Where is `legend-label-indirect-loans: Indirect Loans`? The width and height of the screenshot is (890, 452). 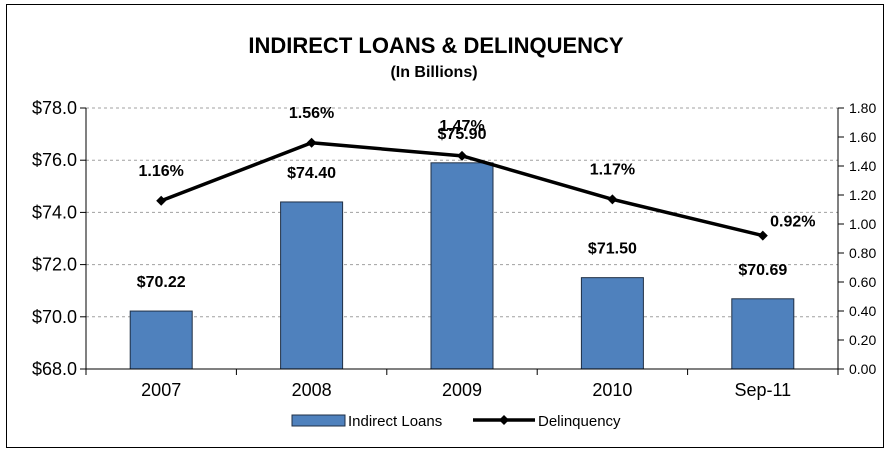 legend-label-indirect-loans: Indirect Loans is located at coordinates (395, 421).